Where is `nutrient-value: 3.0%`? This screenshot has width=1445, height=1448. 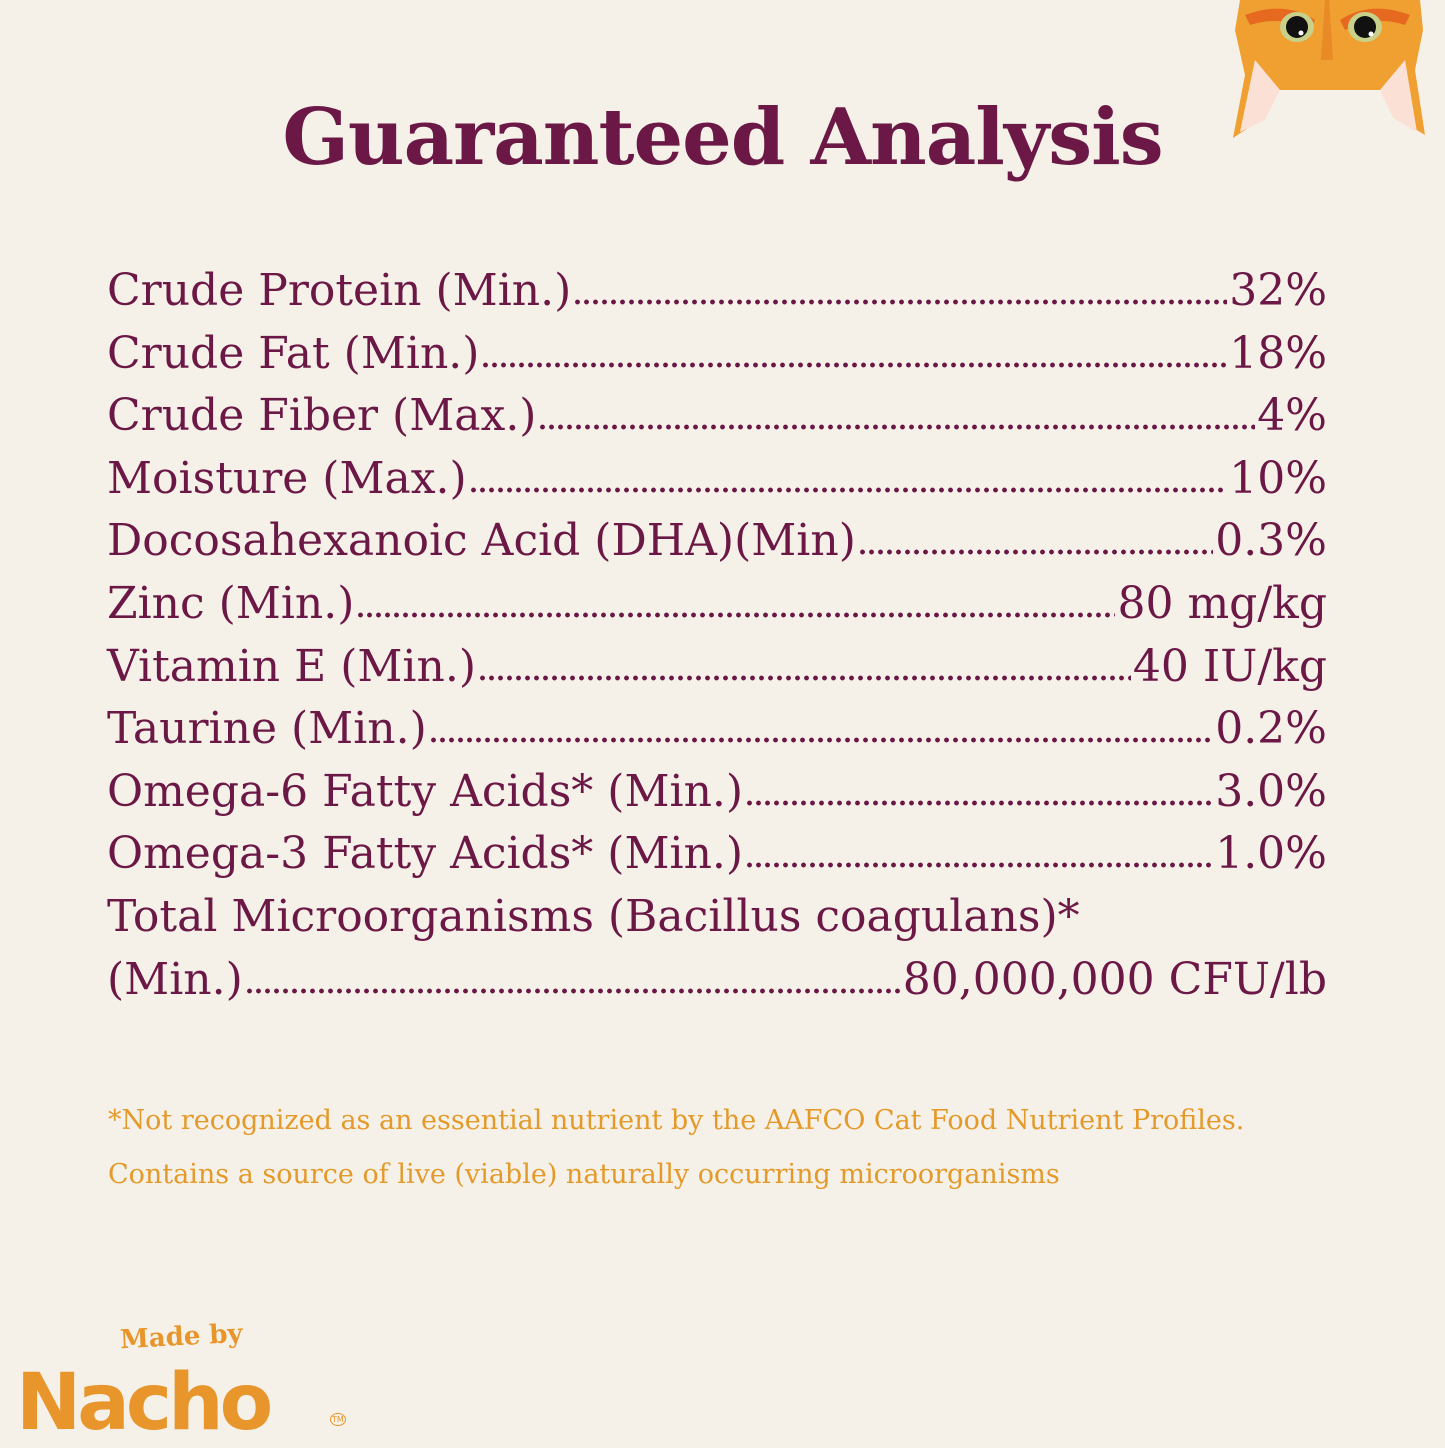 nutrient-value: 3.0% is located at coordinates (1271, 791).